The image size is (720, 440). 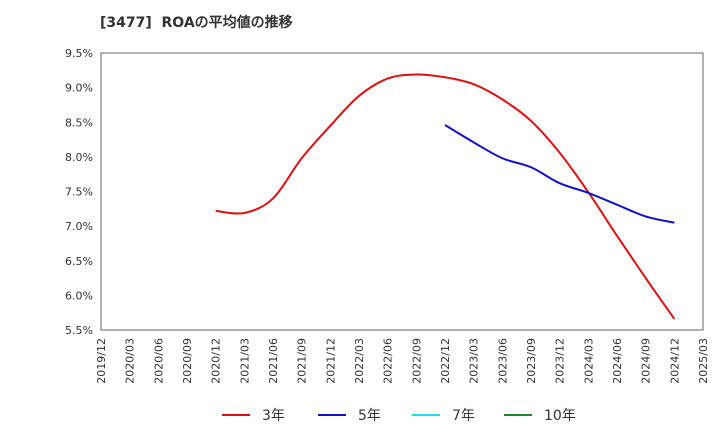 What do you see at coordinates (79, 157) in the screenshot?
I see `y-tick-label: 8.0%` at bounding box center [79, 157].